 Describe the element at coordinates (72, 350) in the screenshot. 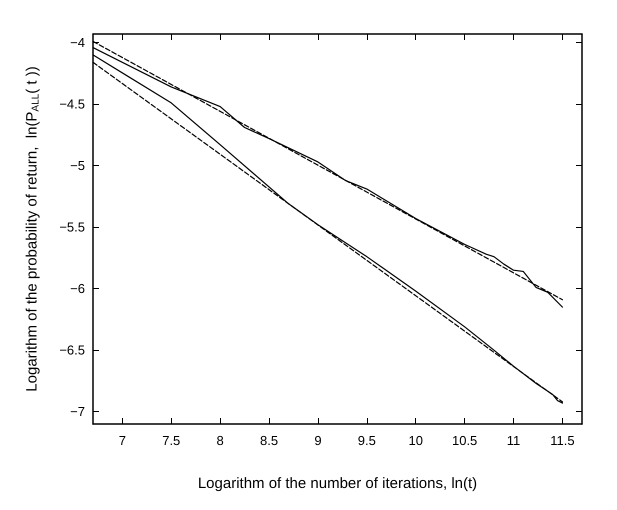

I see `y-tick-label: −6.5` at that location.